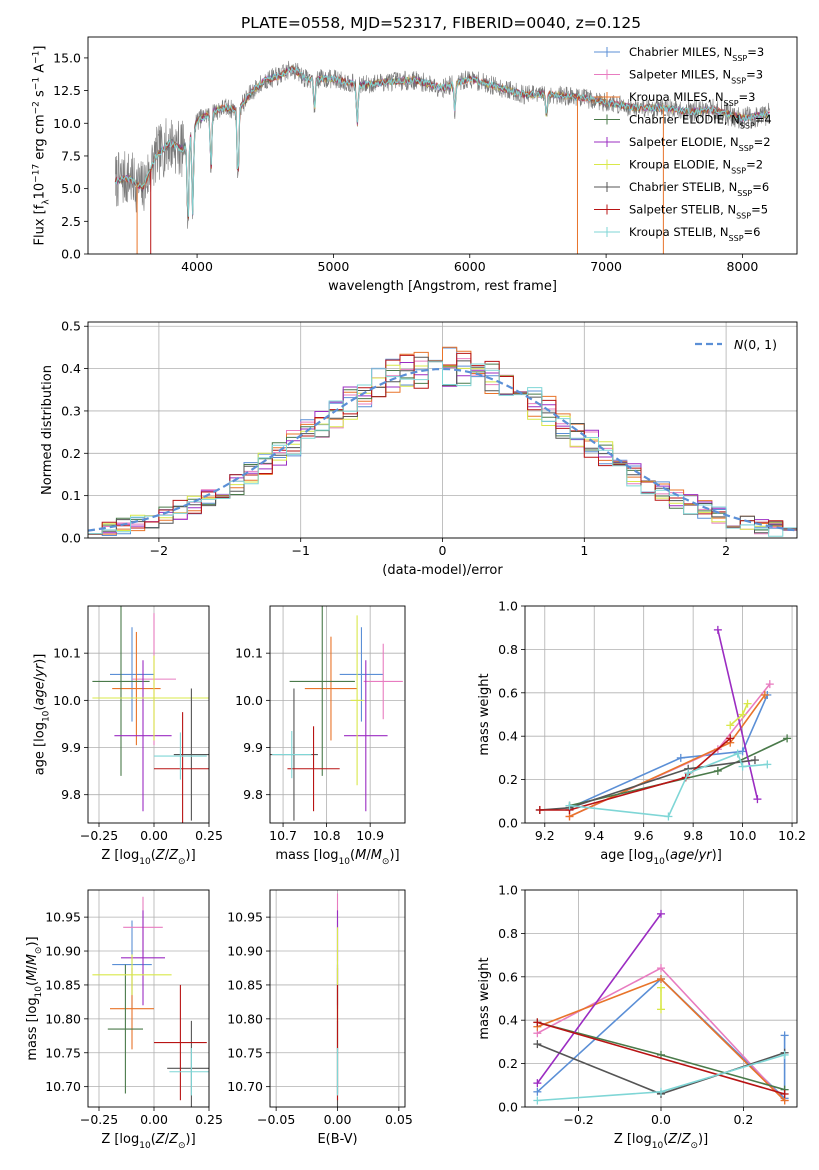  What do you see at coordinates (661, 714) in the screenshot?
I see `mass_weight_vs_age-frame` at bounding box center [661, 714].